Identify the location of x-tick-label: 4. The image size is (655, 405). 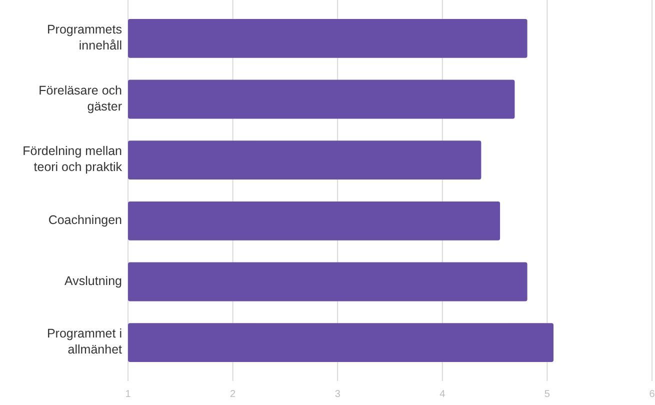
(443, 394).